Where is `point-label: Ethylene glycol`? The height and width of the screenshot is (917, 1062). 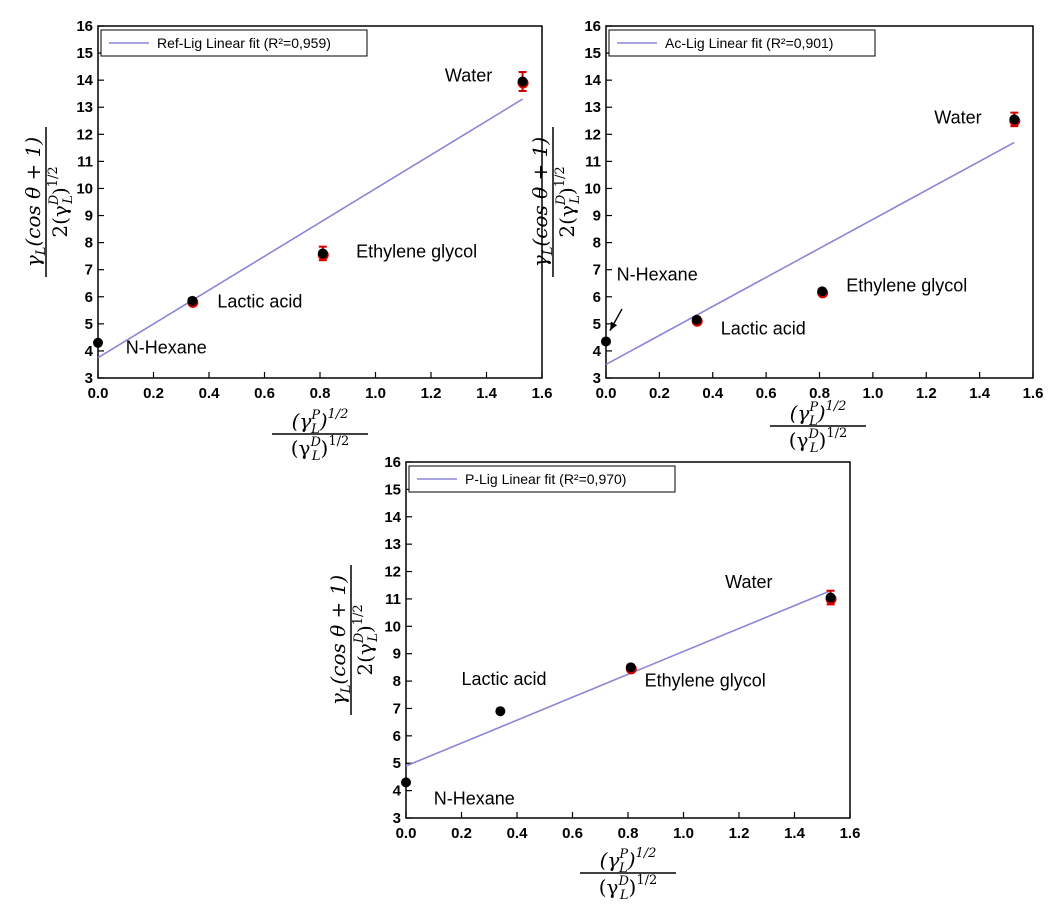 point-label: Ethylene glycol is located at coordinates (906, 285).